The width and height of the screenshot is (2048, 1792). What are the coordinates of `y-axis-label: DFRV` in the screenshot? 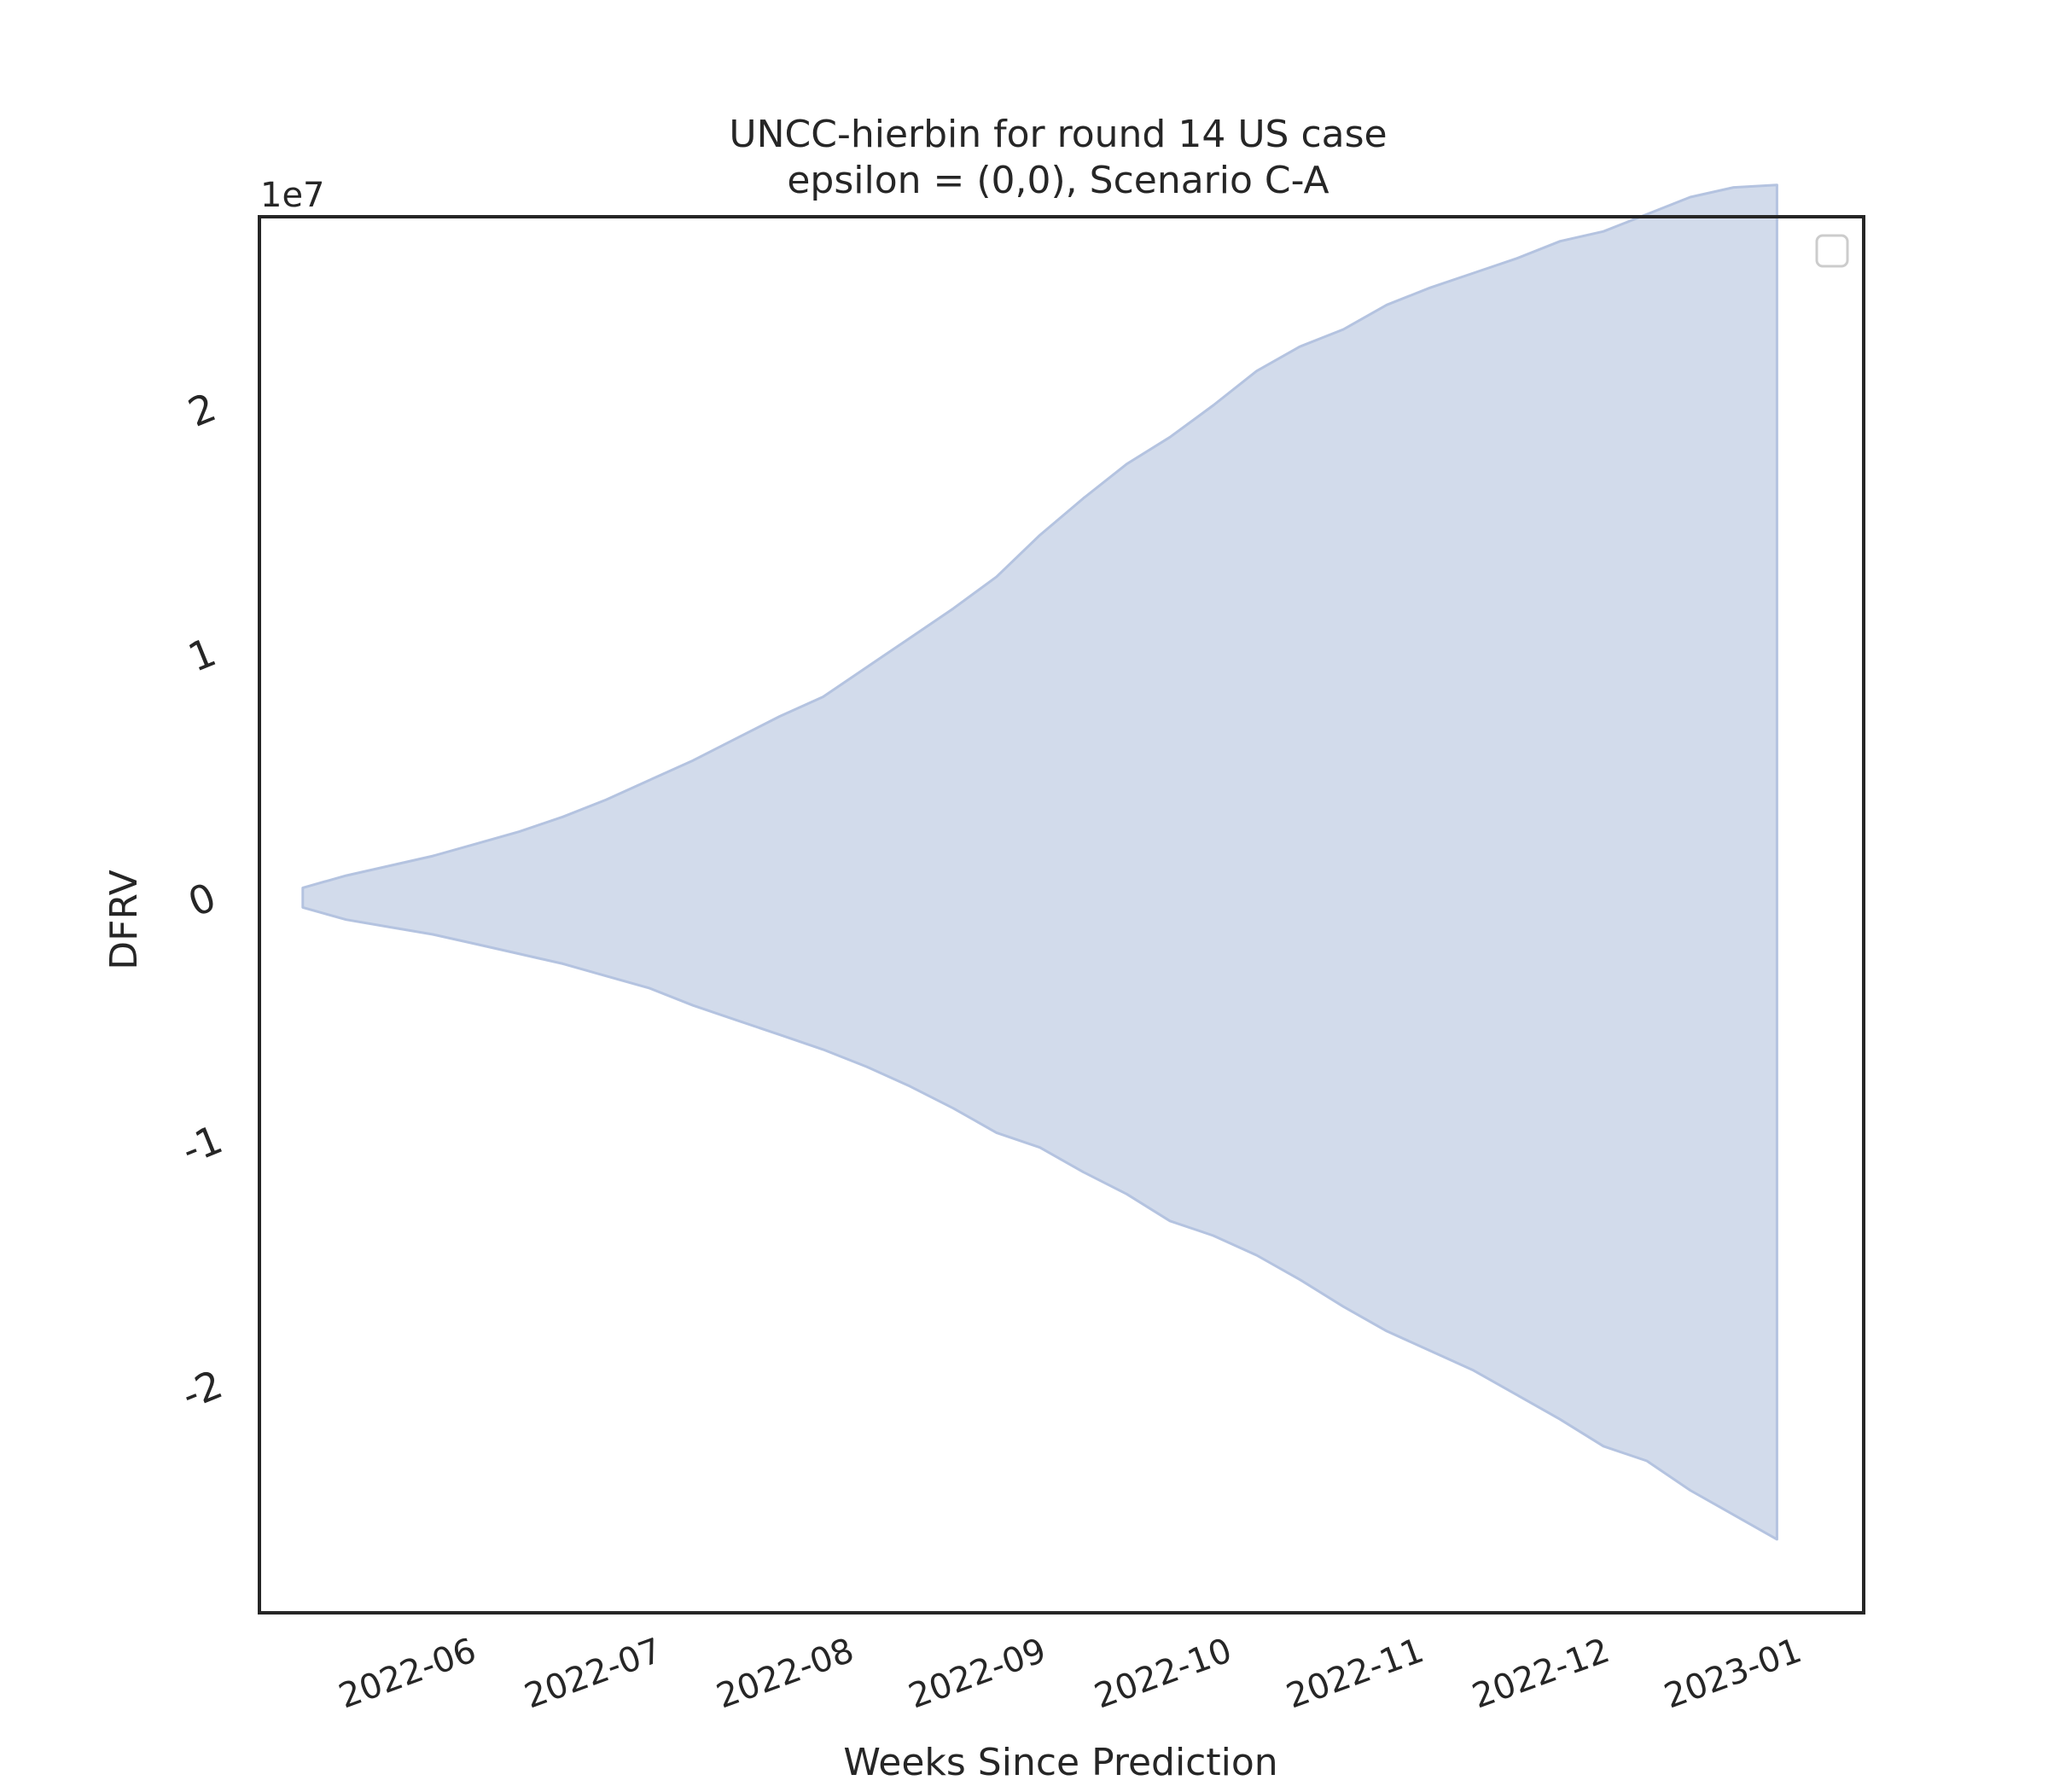 It's located at (124, 920).